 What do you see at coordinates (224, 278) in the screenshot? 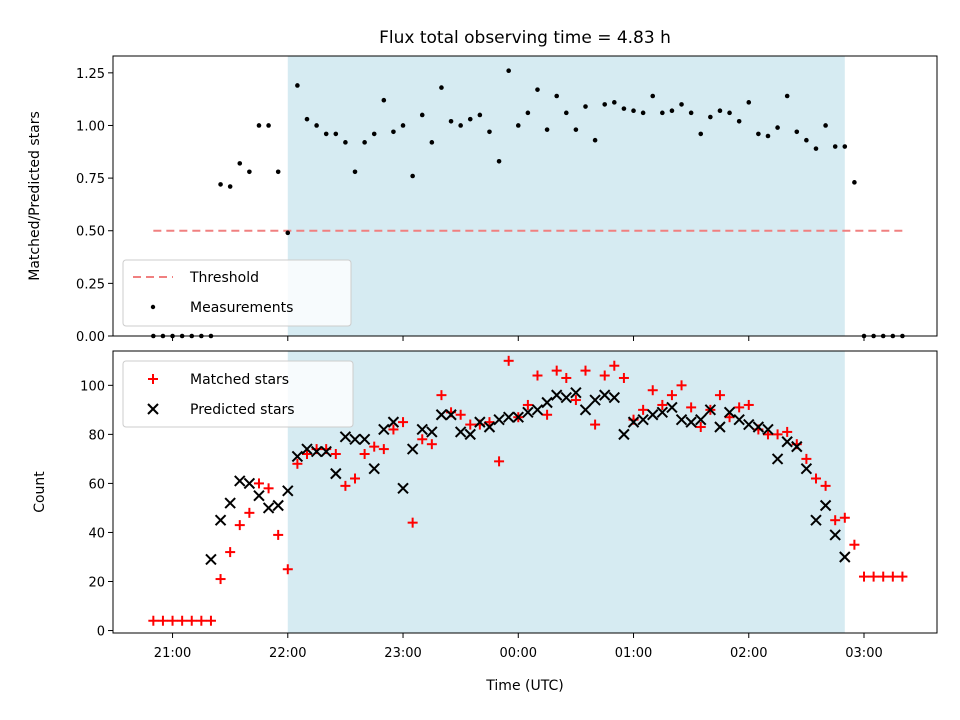
I see `legend-threshold-label: Threshold` at bounding box center [224, 278].